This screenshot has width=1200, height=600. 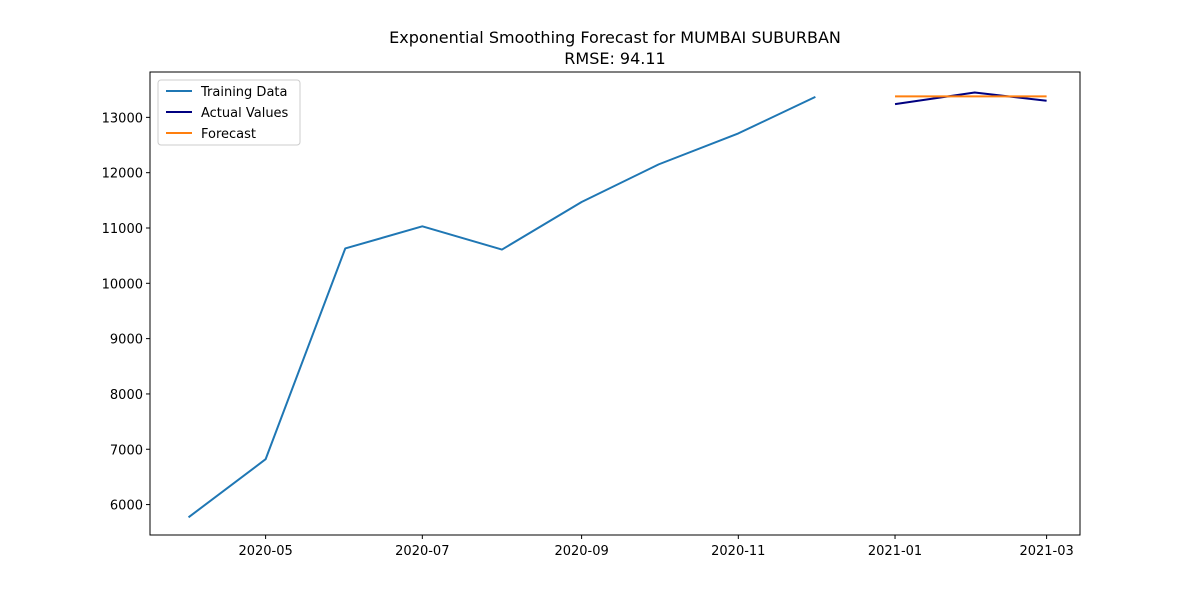 What do you see at coordinates (422, 551) in the screenshot?
I see `x-tick-label: 2020-07` at bounding box center [422, 551].